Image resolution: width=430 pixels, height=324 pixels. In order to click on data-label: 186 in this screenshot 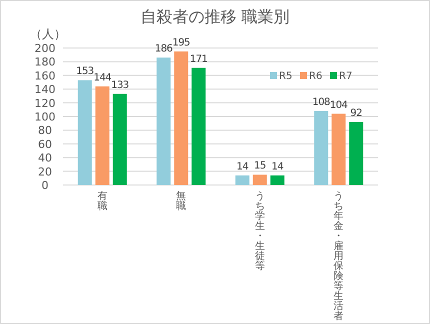, I will do `click(163, 49)`.